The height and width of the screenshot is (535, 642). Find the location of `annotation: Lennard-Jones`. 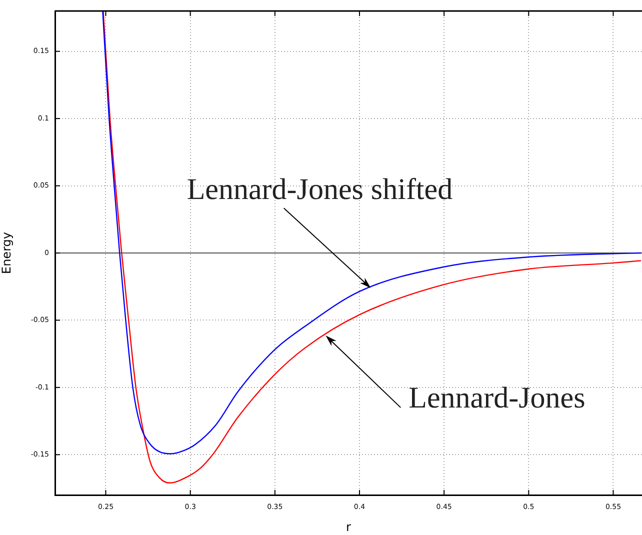

annotation: Lennard-Jones is located at coordinates (497, 397).